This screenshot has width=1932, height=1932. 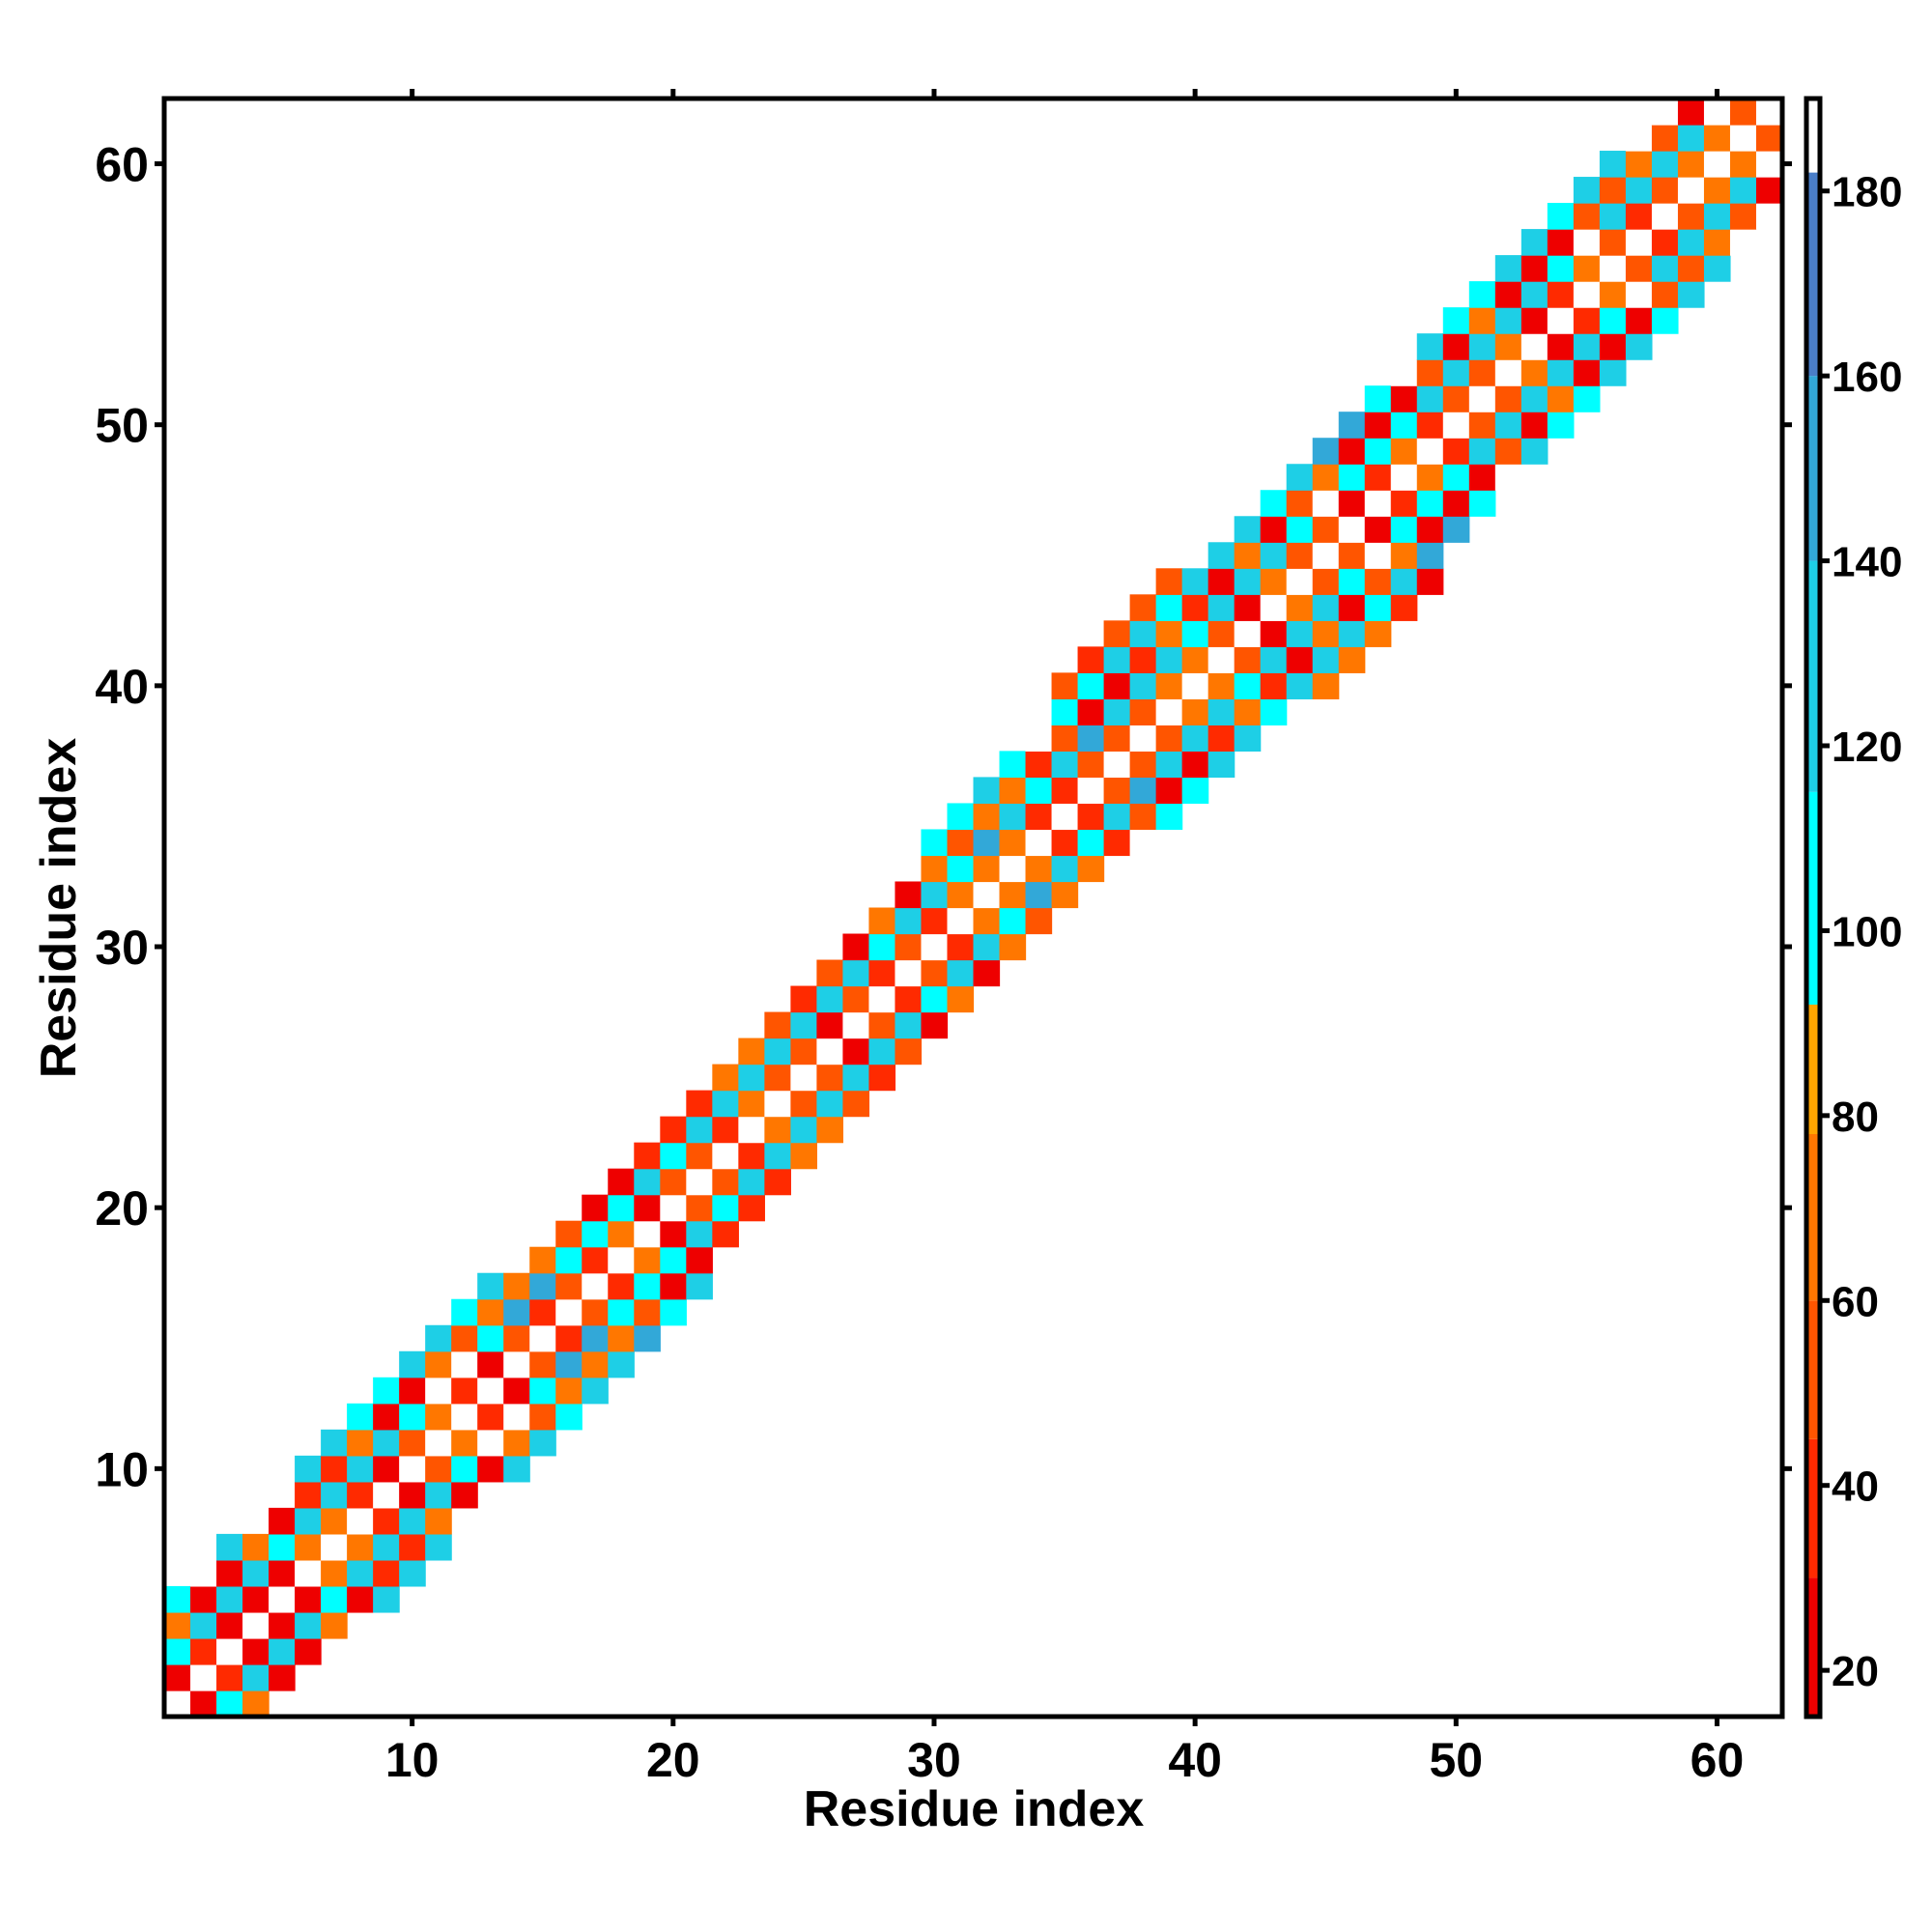 What do you see at coordinates (1813, 1647) in the screenshot?
I see `colorbar-segment` at bounding box center [1813, 1647].